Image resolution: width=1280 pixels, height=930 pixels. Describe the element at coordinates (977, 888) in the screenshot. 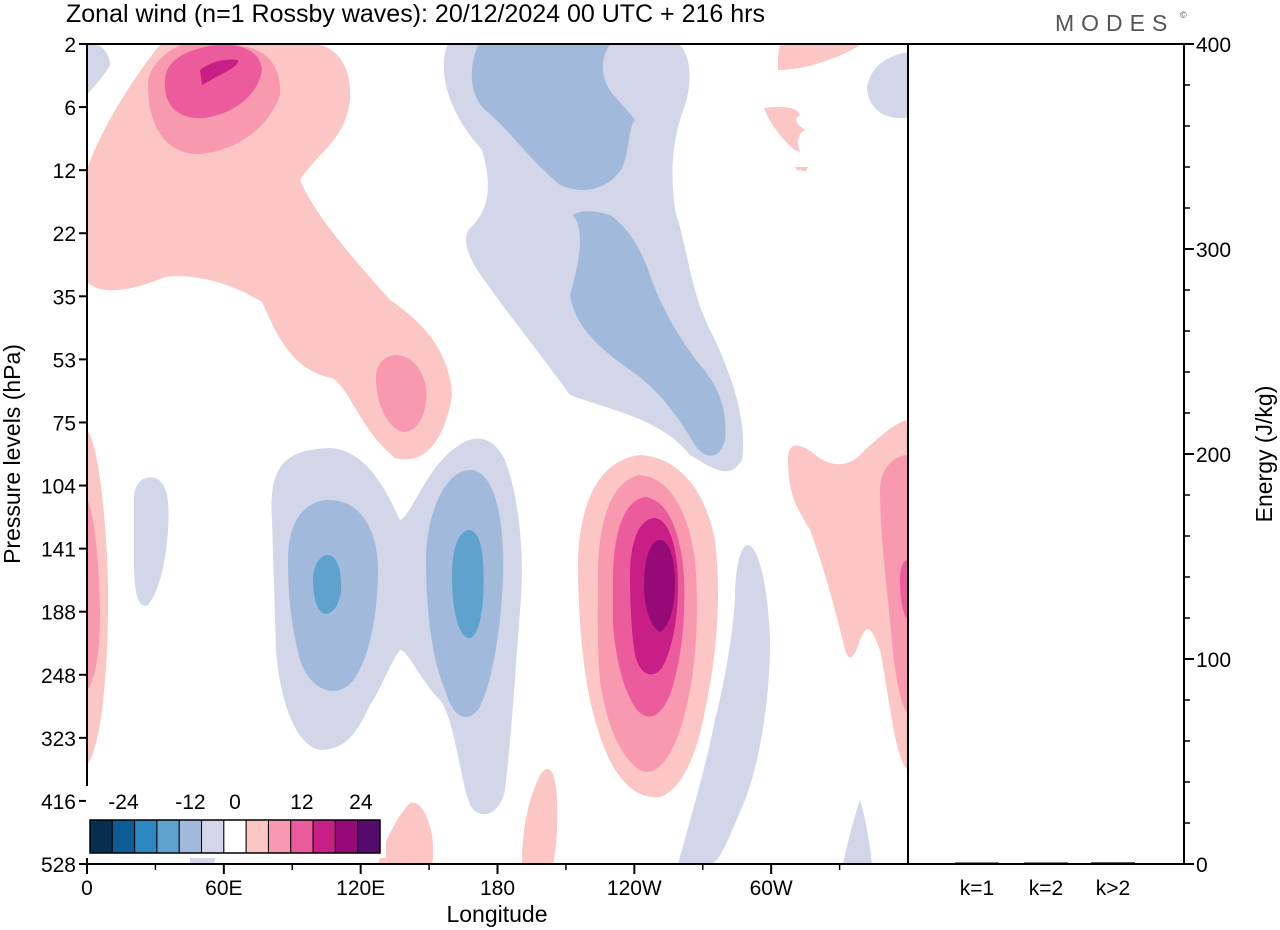

I see `energy-category-label: k=1` at that location.